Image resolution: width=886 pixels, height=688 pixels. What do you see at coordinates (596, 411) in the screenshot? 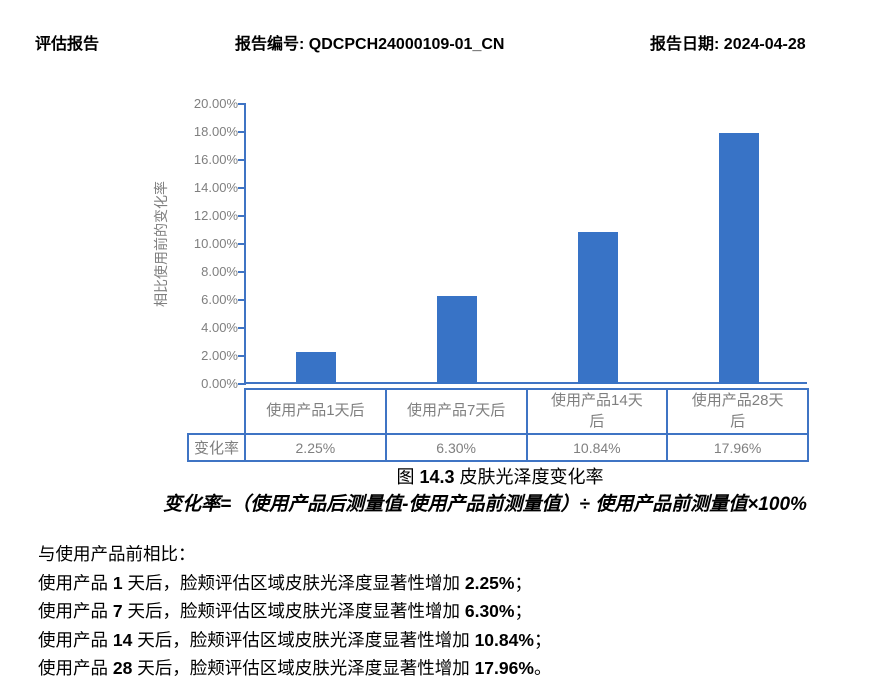
I see `category-cell: 使用产品14天 后` at bounding box center [596, 411].